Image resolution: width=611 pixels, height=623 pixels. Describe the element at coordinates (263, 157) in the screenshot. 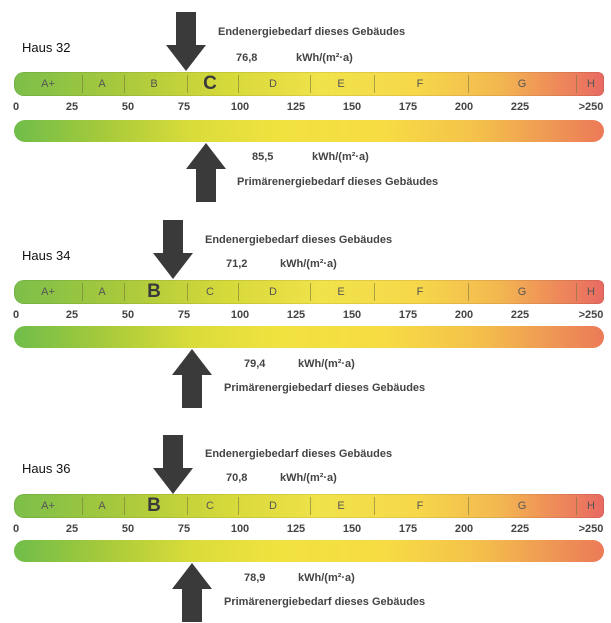

I see `primary-energy-value: 85,5` at that location.